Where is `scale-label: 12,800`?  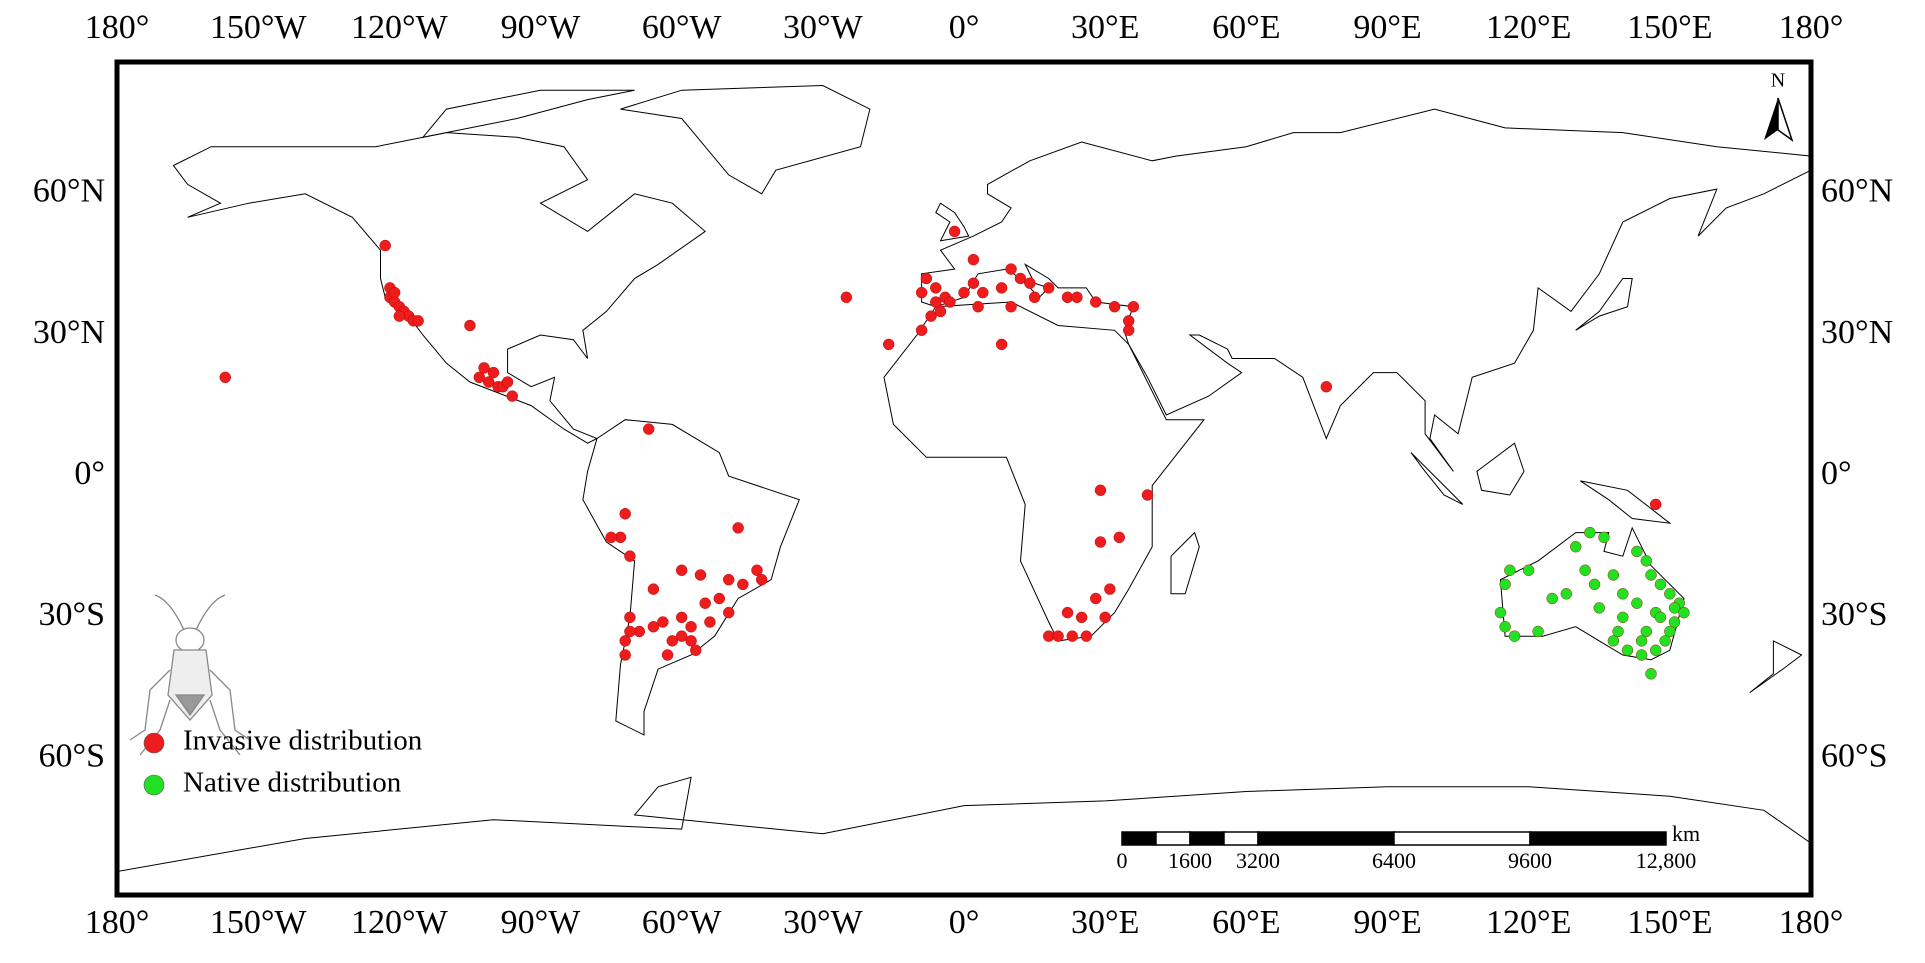 scale-label: 12,800 is located at coordinates (1666, 860).